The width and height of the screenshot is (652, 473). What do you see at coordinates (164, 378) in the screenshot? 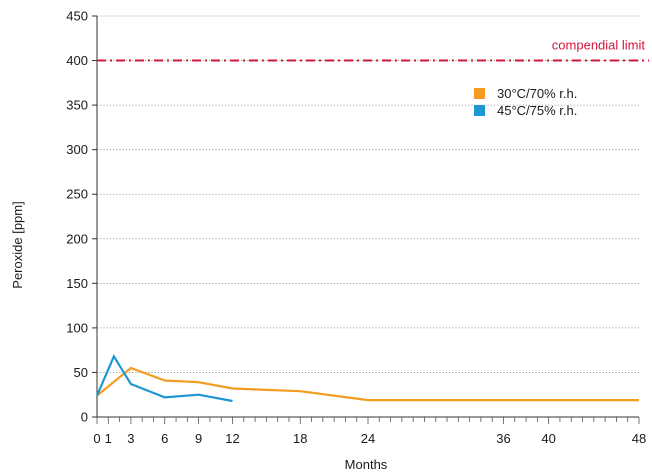
I see `series-line-45c-75rh` at bounding box center [164, 378].